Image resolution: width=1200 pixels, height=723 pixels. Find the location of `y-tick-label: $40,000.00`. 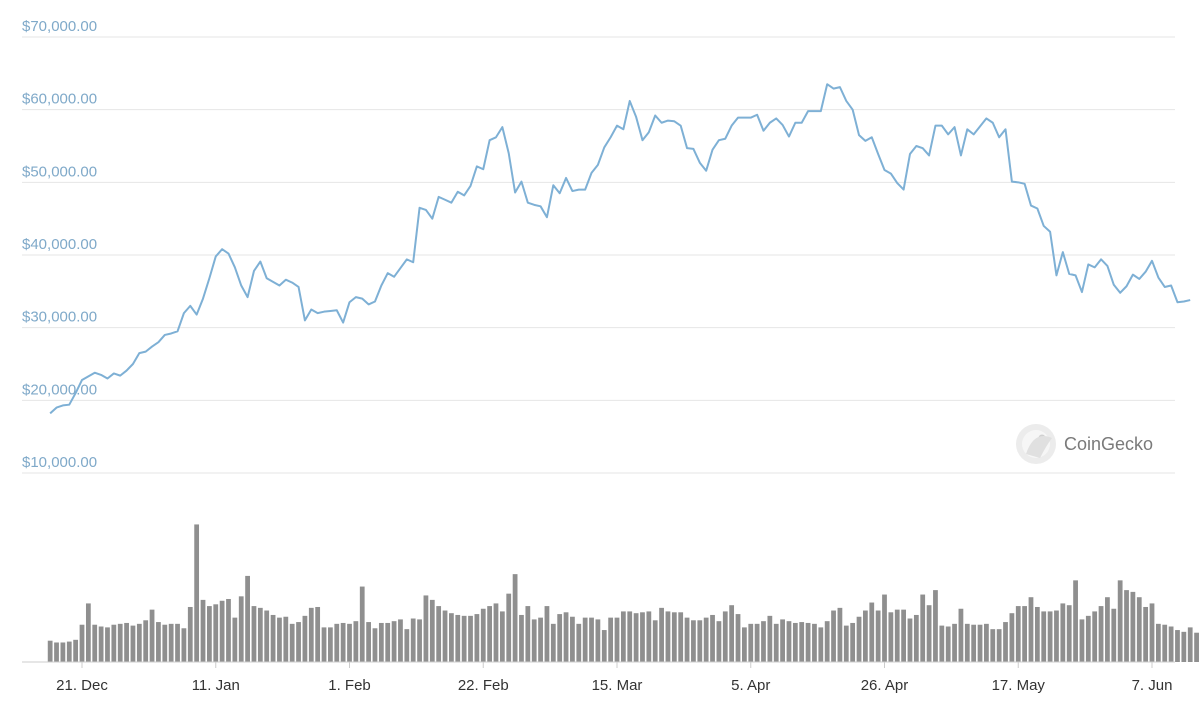

y-tick-label: $40,000.00 is located at coordinates (59, 244).